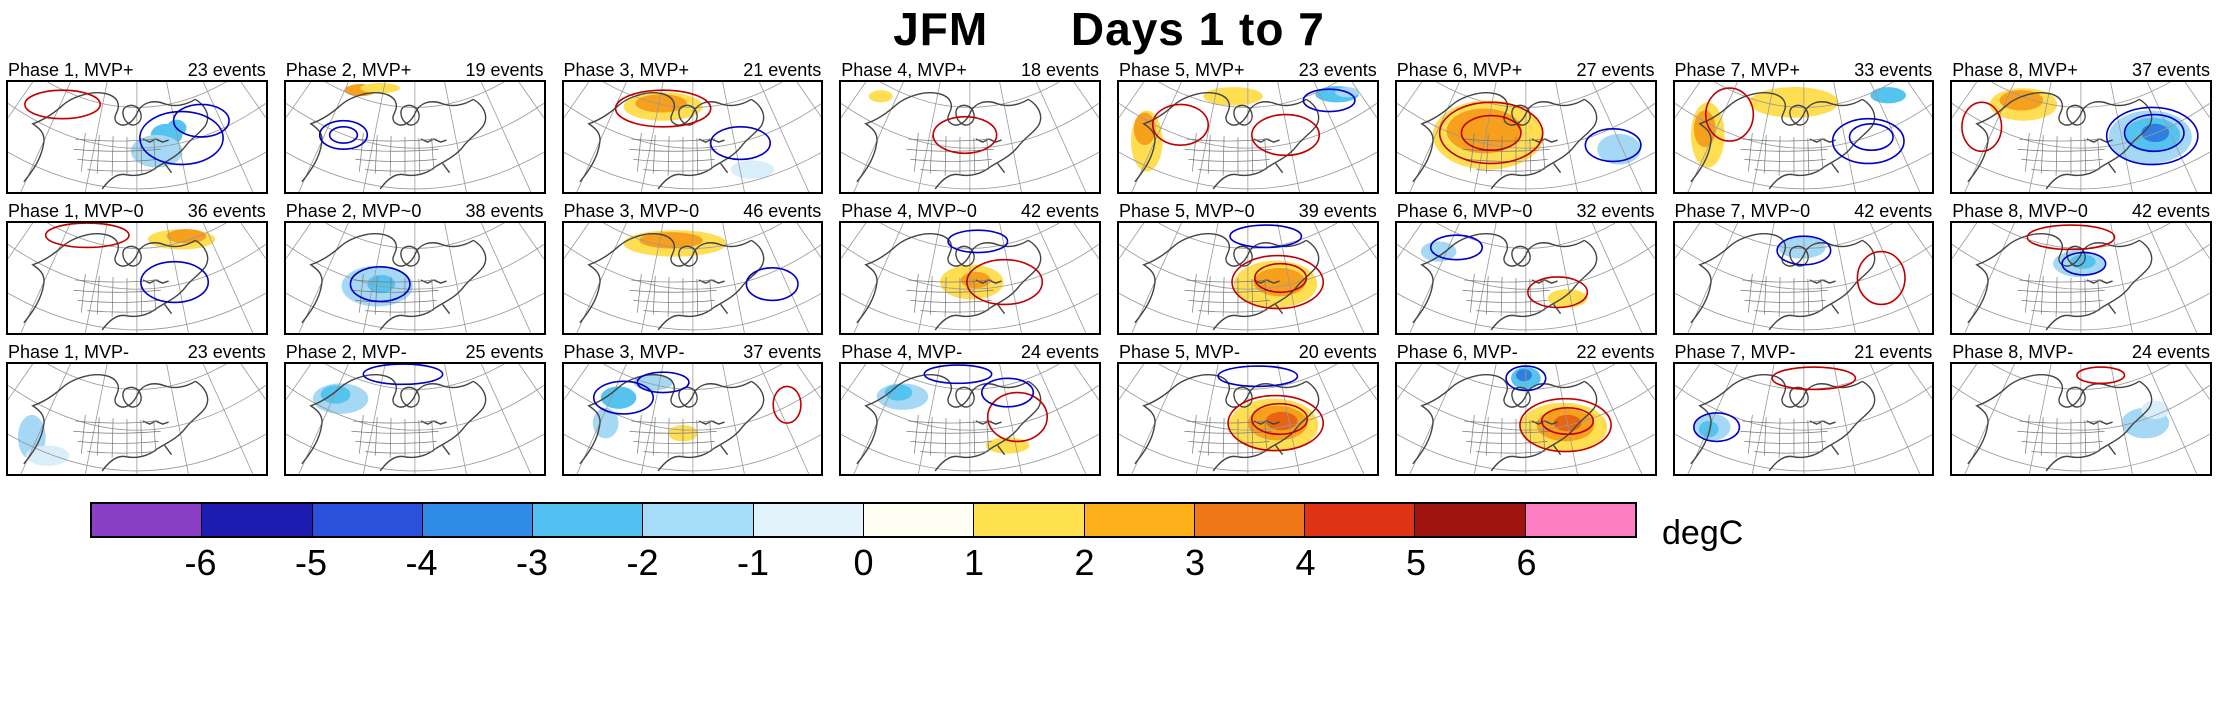 The height and width of the screenshot is (708, 2218). What do you see at coordinates (1615, 70) in the screenshot?
I see `panel-event-count: 27 events` at bounding box center [1615, 70].